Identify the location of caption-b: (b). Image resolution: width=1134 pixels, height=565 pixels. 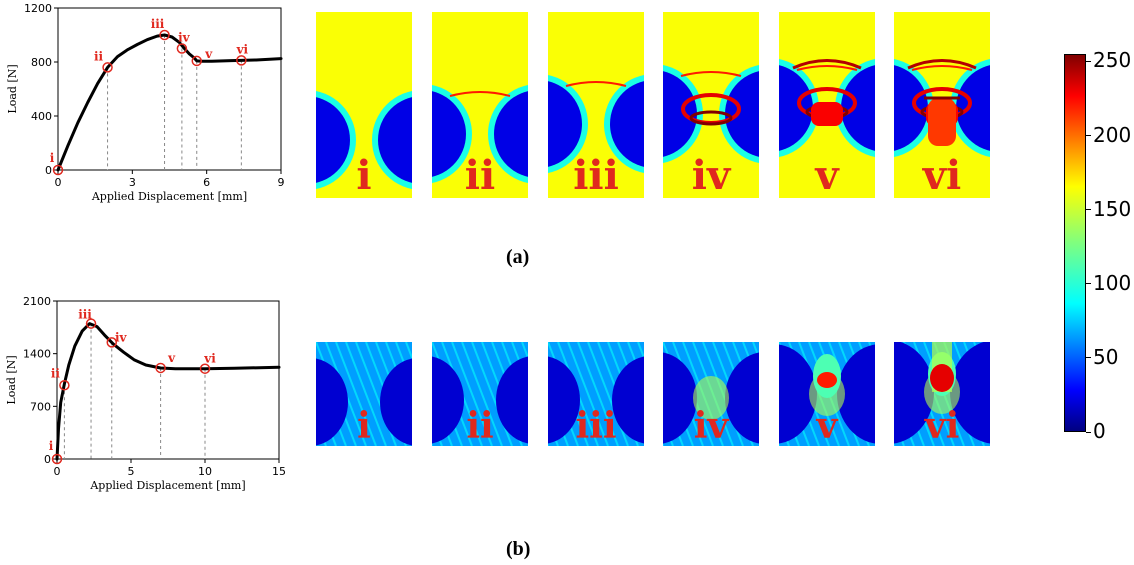
(518, 549).